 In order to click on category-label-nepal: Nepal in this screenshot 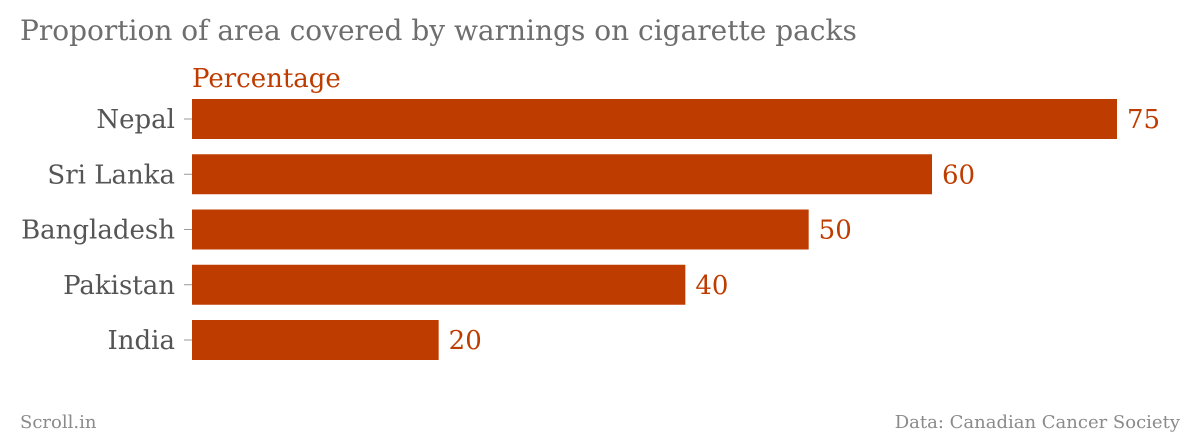, I will do `click(135, 120)`.